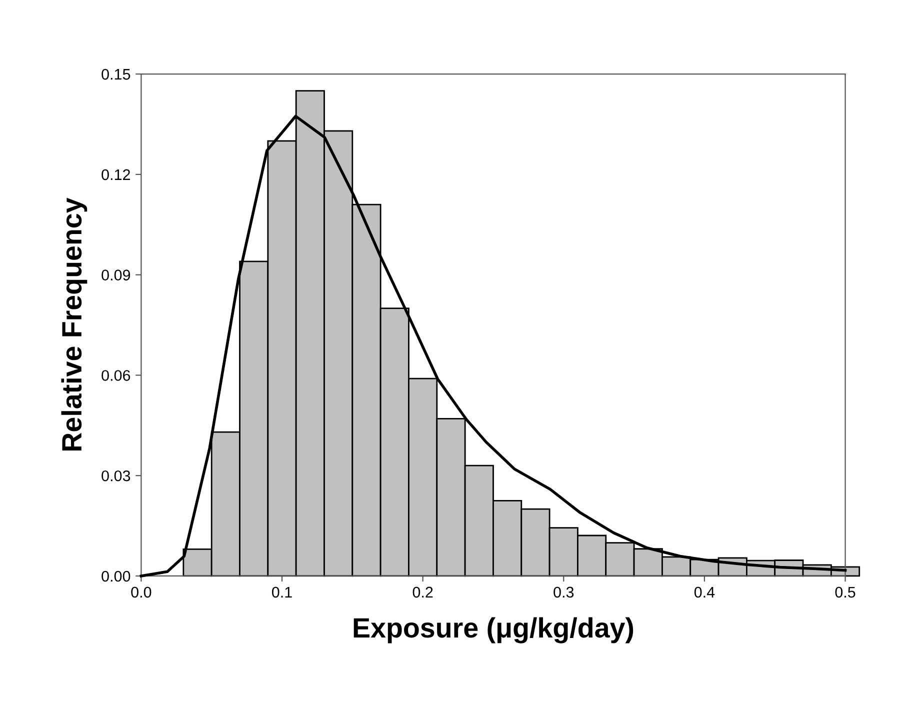  I want to click on x-tick-label: 0.4, so click(704, 592).